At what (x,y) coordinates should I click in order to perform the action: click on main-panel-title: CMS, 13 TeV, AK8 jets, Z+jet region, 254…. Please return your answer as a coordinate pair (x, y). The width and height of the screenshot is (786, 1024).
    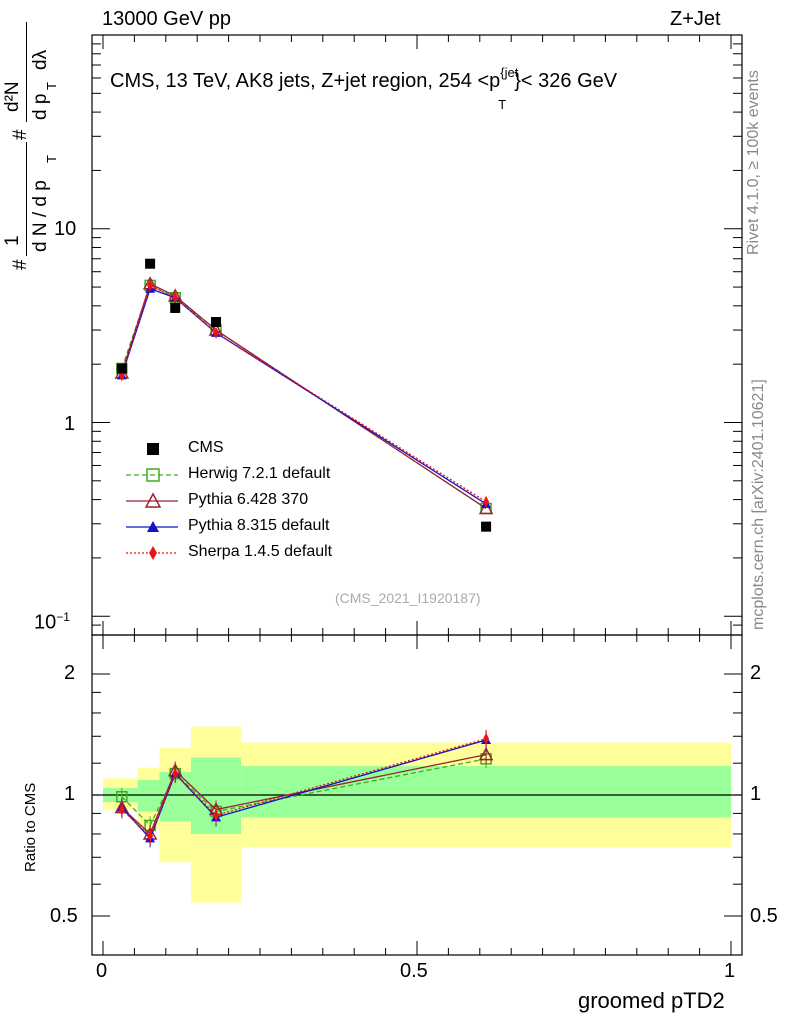
    Looking at the image, I should click on (364, 88).